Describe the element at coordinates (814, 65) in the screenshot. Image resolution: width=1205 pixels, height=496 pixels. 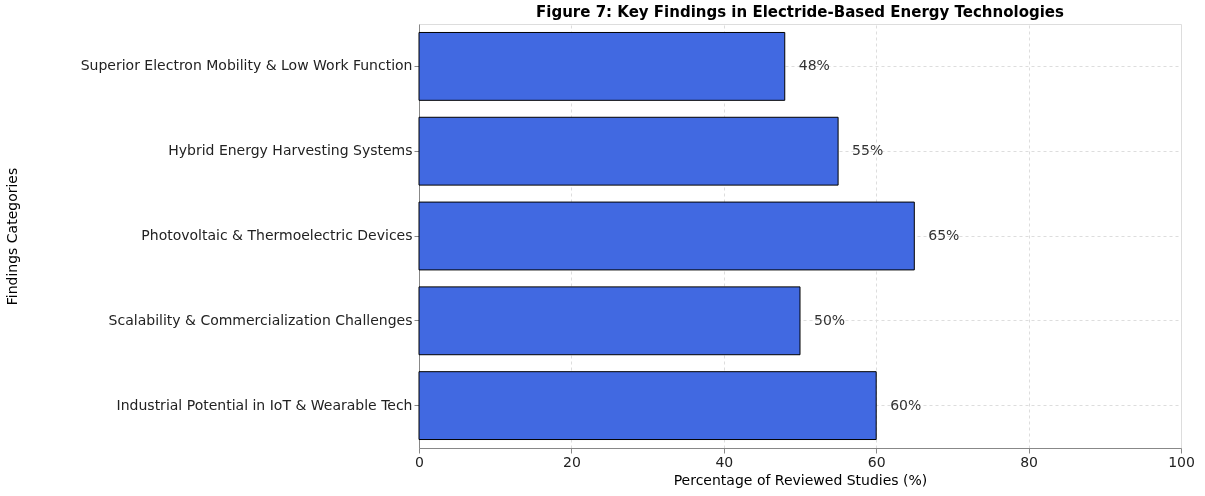
I see `data-label: 48%` at that location.